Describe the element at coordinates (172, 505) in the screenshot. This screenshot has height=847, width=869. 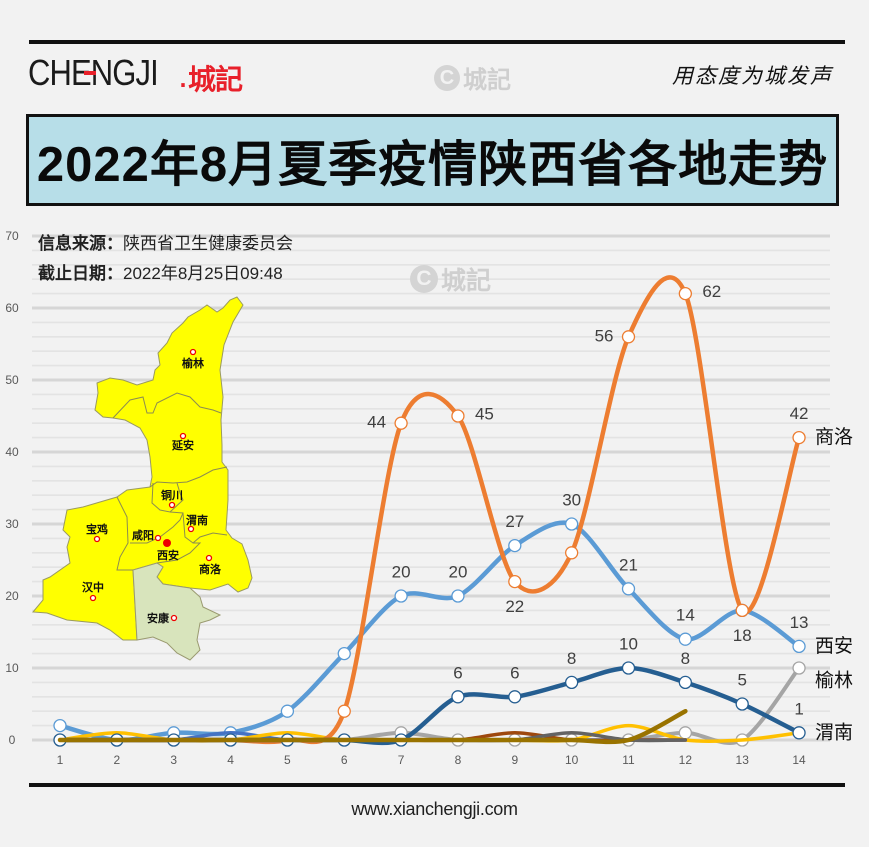
I see `city-marker-tongchuan` at that location.